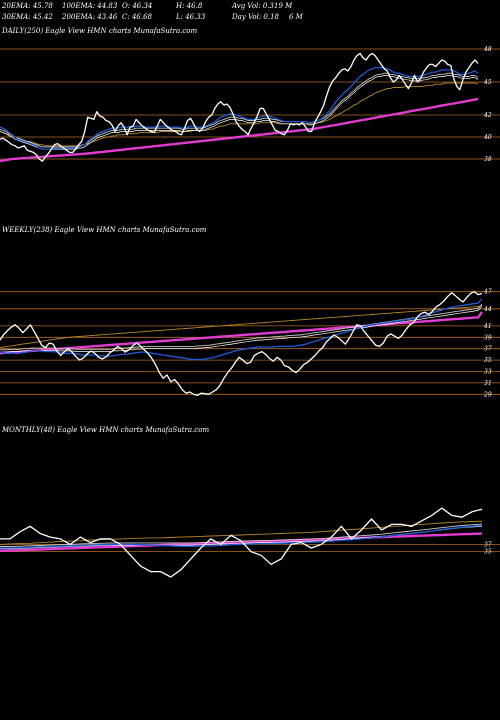 The width and height of the screenshot is (500, 720). I want to click on y-tick-label: 31, so click(488, 383).